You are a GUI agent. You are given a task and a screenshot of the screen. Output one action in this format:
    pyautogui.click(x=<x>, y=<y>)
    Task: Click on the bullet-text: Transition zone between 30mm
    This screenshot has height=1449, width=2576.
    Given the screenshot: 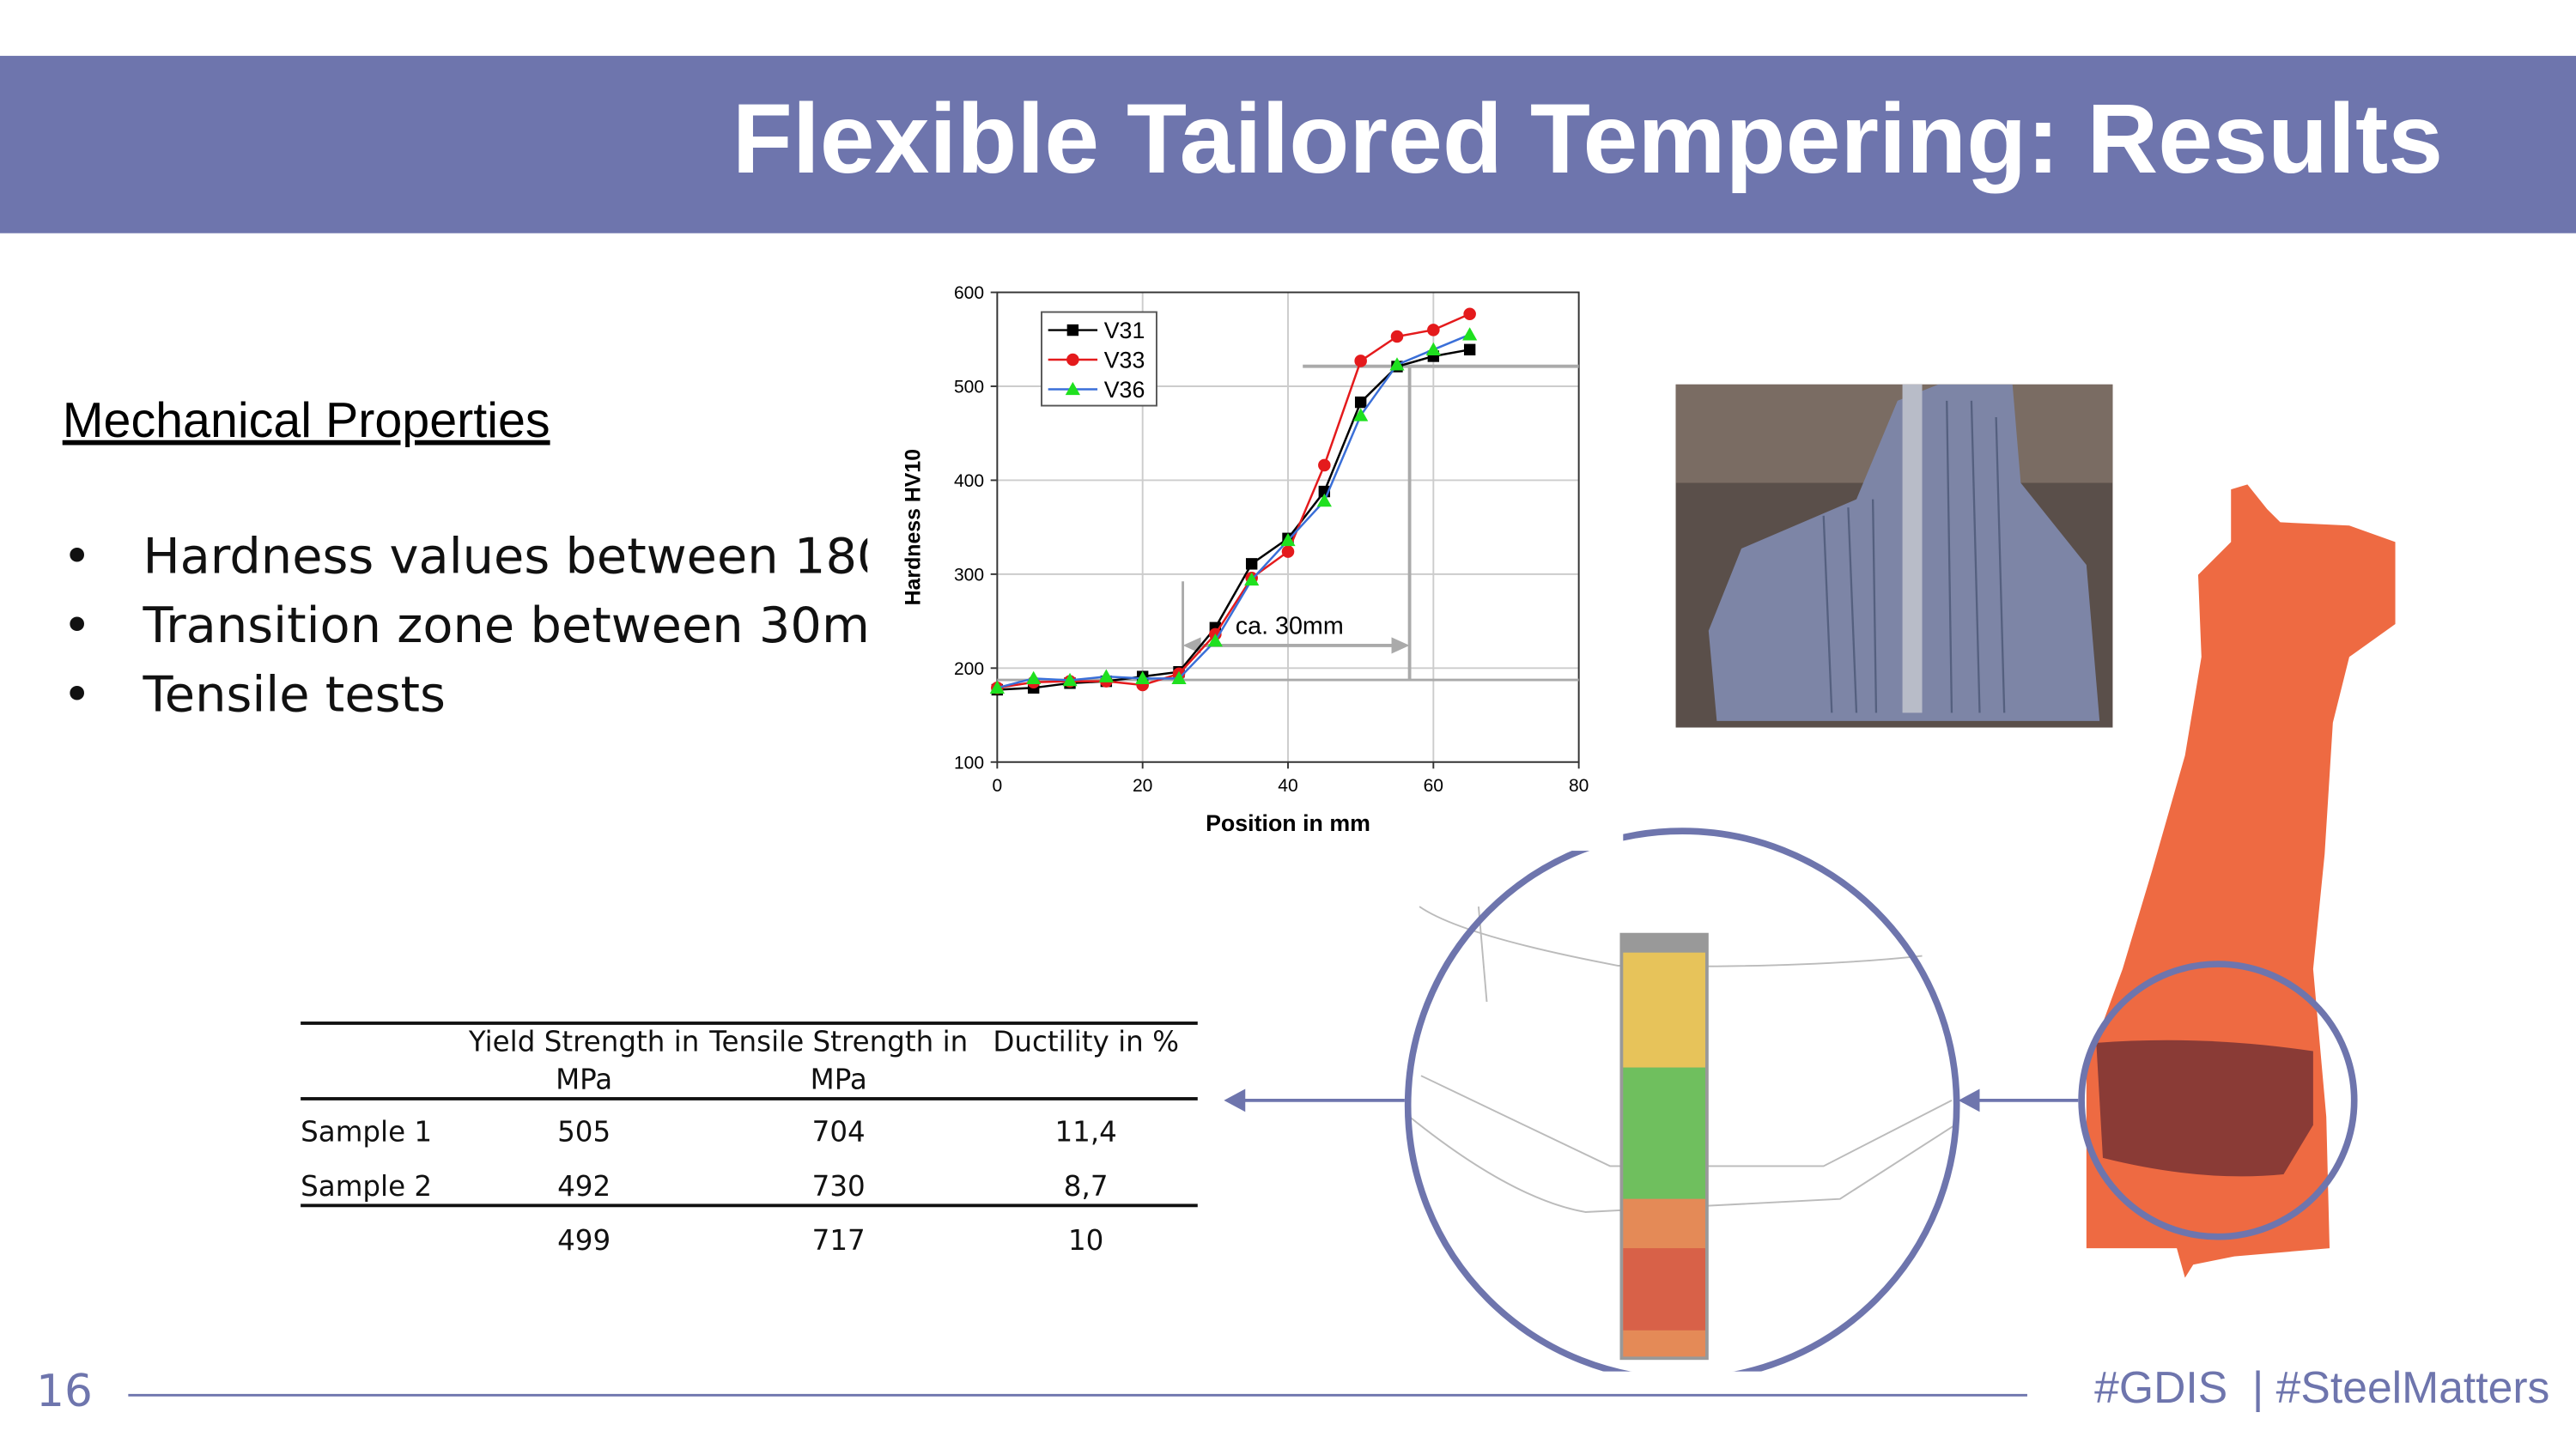 What is the action you would take?
    pyautogui.click(x=530, y=626)
    